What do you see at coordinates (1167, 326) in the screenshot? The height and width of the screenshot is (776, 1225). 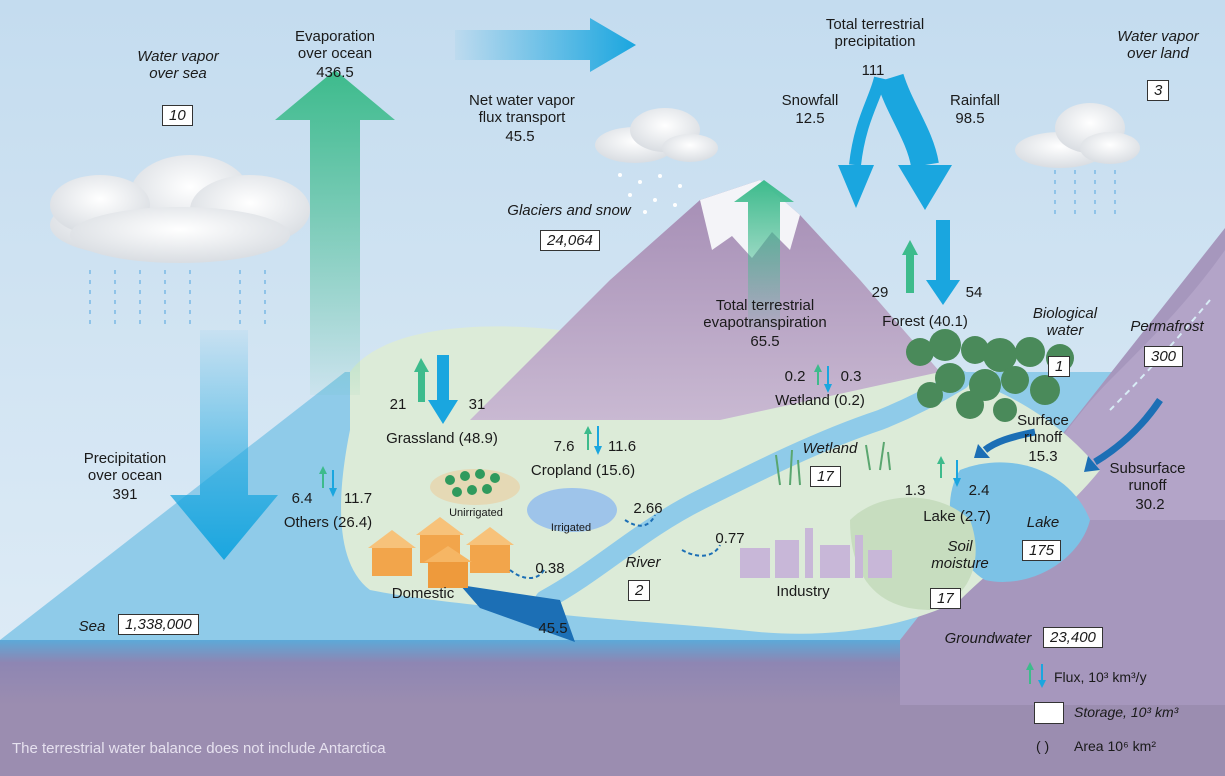 I see `permafrost-label: Permafrost` at bounding box center [1167, 326].